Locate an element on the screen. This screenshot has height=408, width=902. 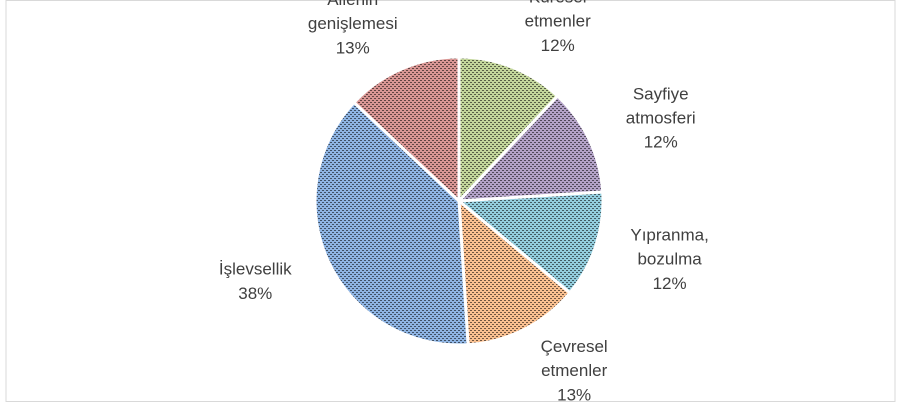
slice-label: Ailenin genişlemesi is located at coordinates (353, 16).